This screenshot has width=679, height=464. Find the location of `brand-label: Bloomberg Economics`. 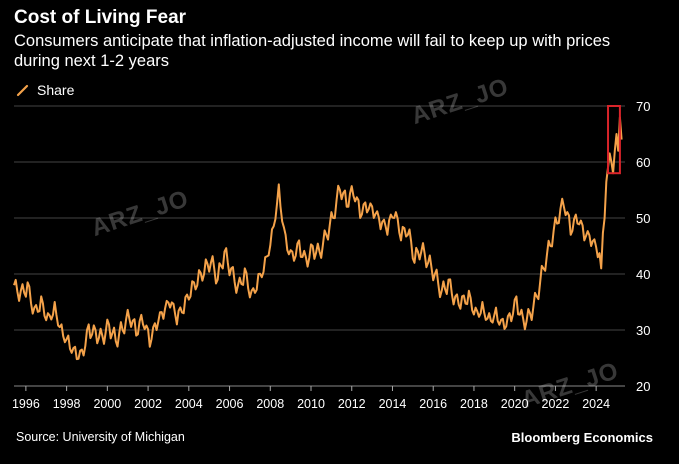

brand-label: Bloomberg Economics is located at coordinates (582, 437).